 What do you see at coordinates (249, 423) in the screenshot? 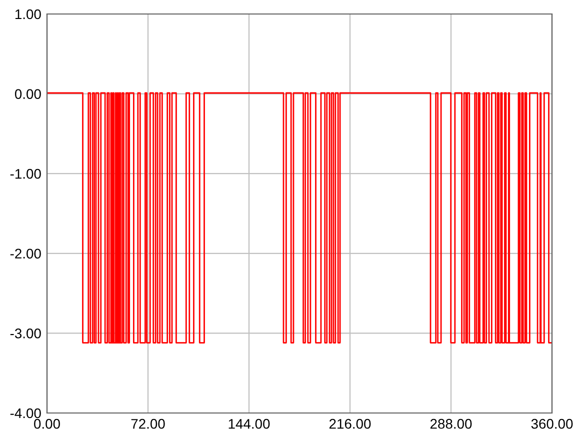
I see `x-tick-label: 144.00` at bounding box center [249, 423].